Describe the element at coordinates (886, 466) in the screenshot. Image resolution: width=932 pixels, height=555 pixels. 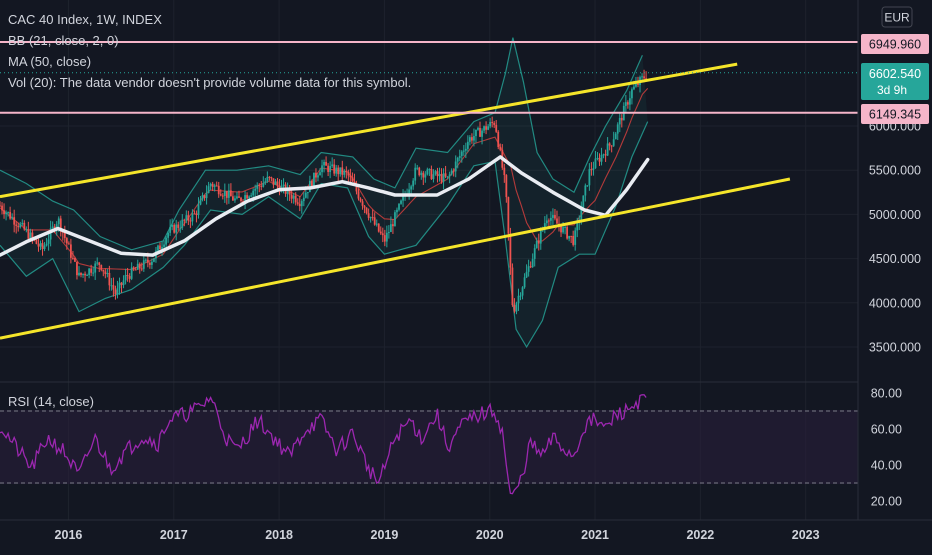
I see `rsi-tick-label: 40.00` at that location.